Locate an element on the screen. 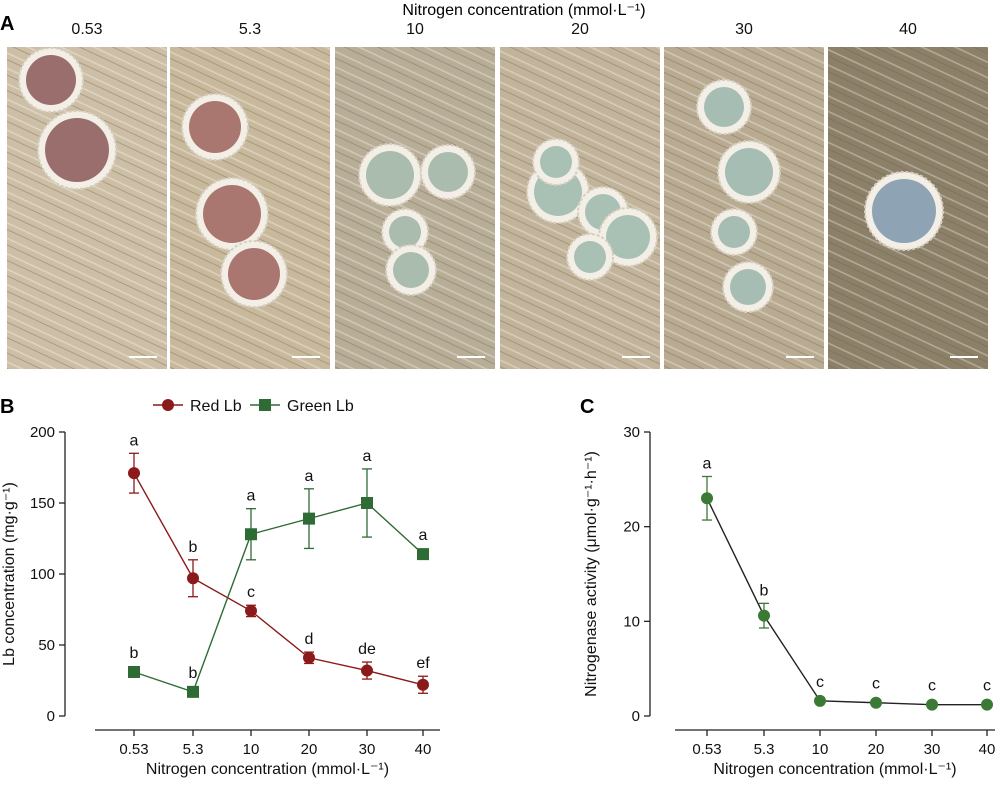 The image size is (1000, 786). photo-2-root-texture is located at coordinates (415, 208).